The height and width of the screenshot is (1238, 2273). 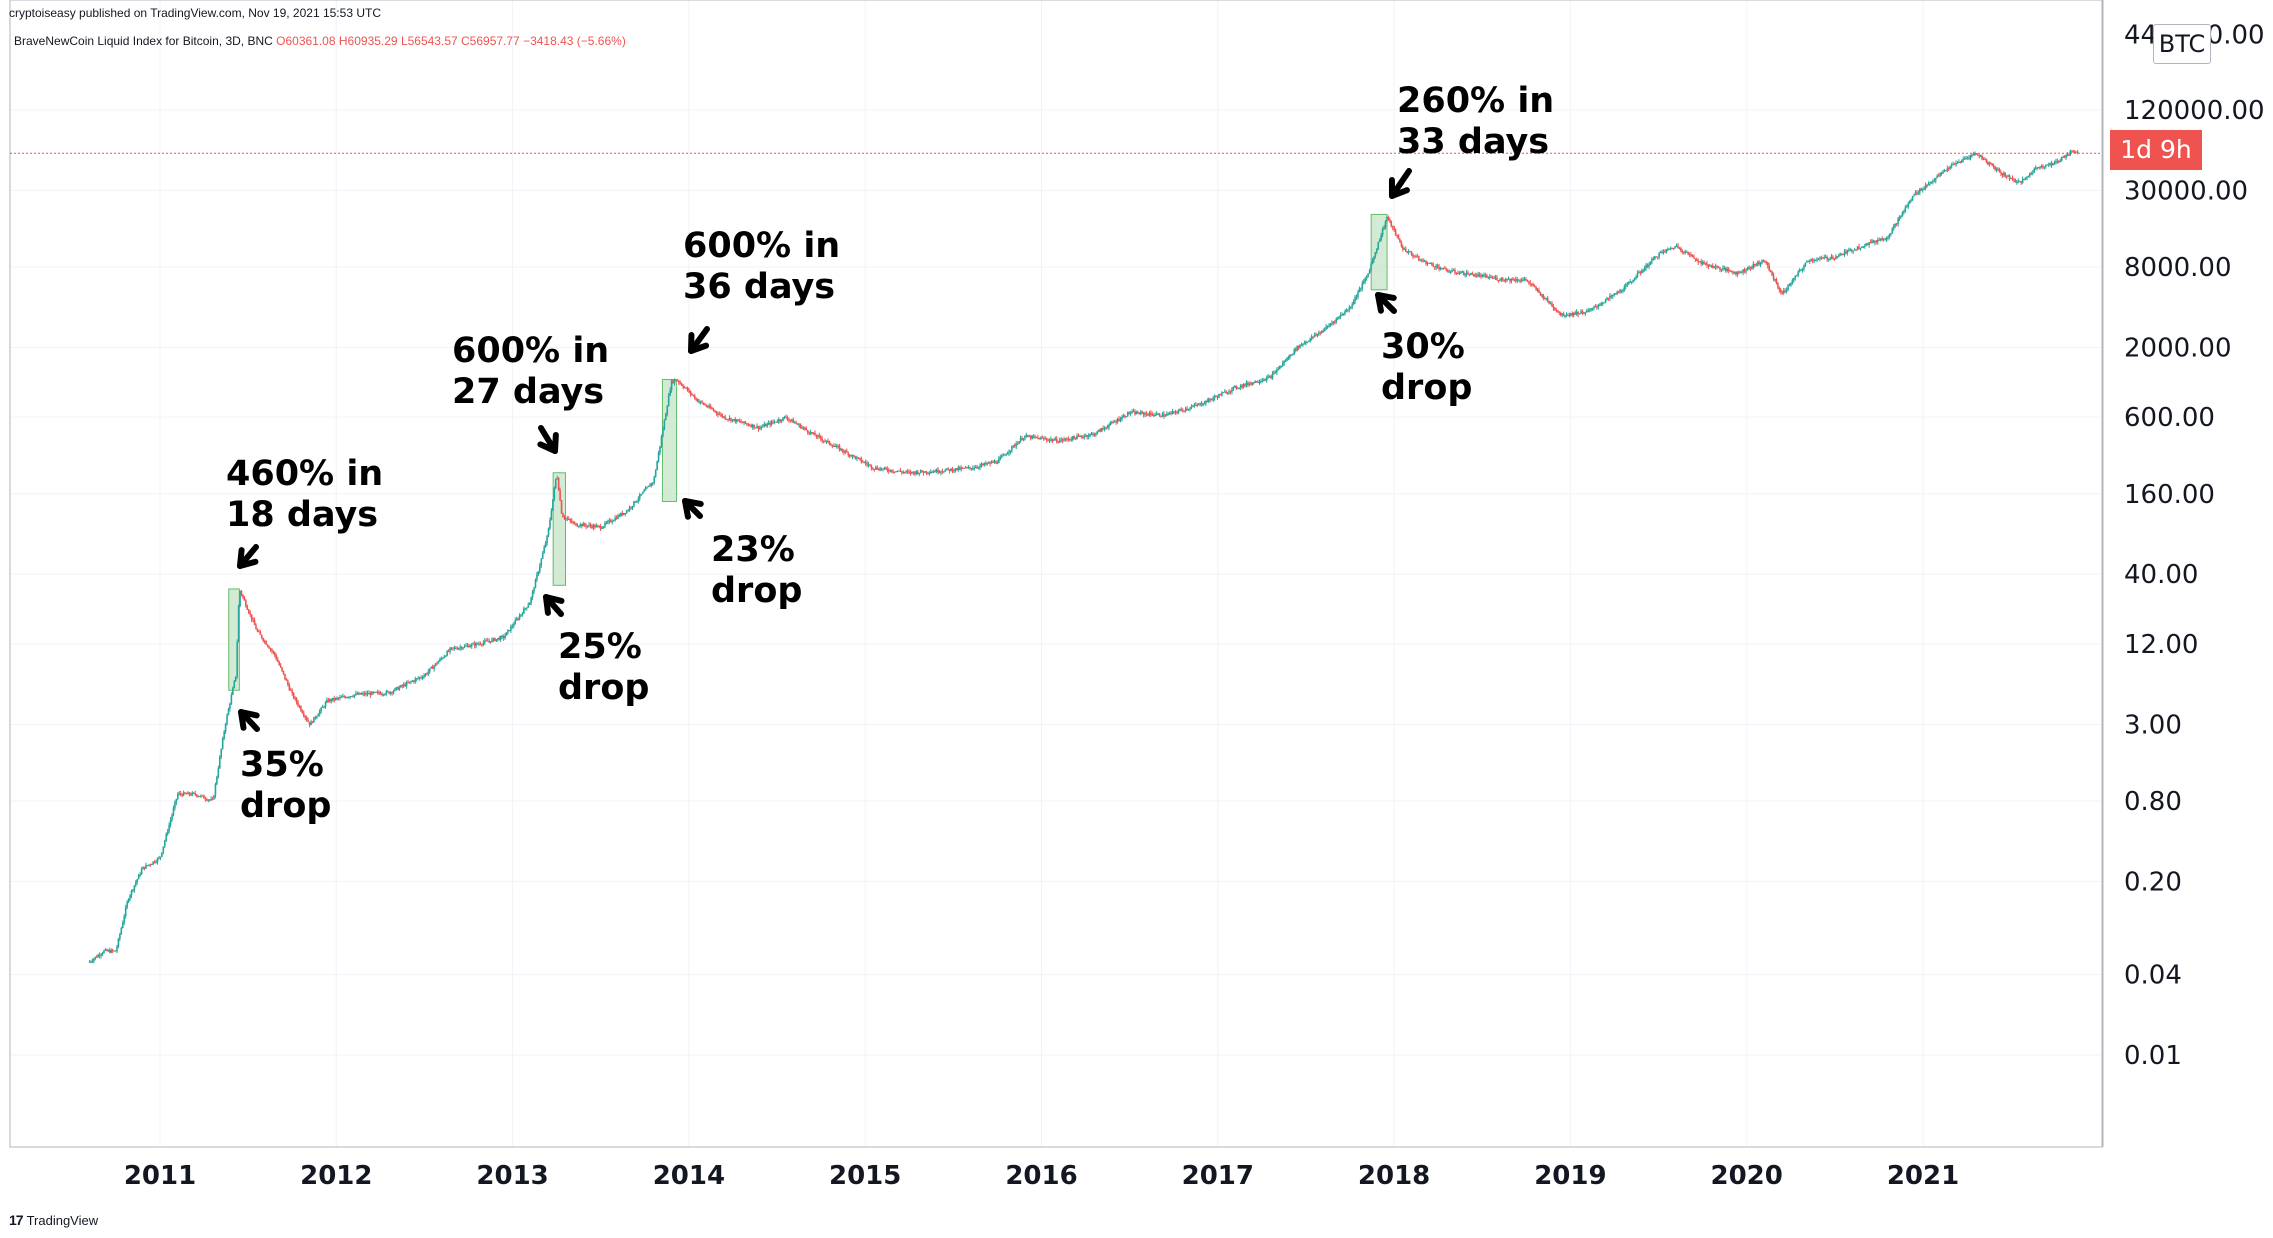 I want to click on low-value: L56543.57, so click(x=429, y=41).